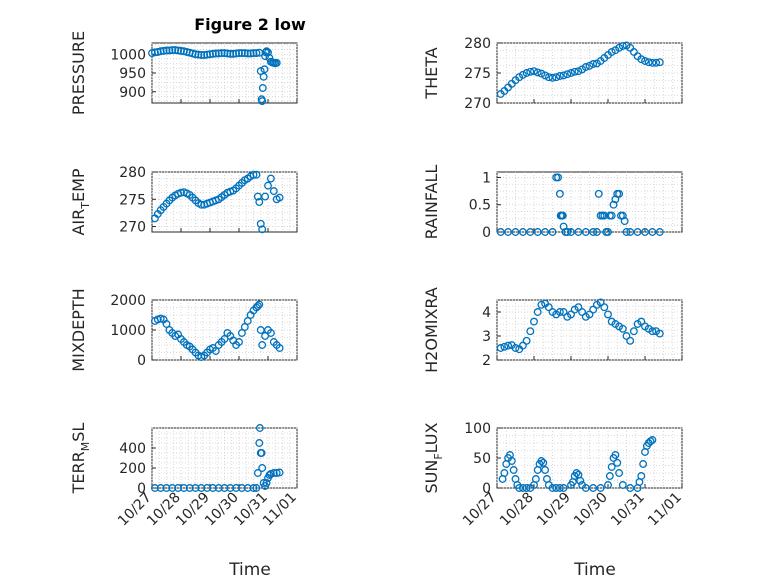  I want to click on series-rainfall, so click(580, 204).